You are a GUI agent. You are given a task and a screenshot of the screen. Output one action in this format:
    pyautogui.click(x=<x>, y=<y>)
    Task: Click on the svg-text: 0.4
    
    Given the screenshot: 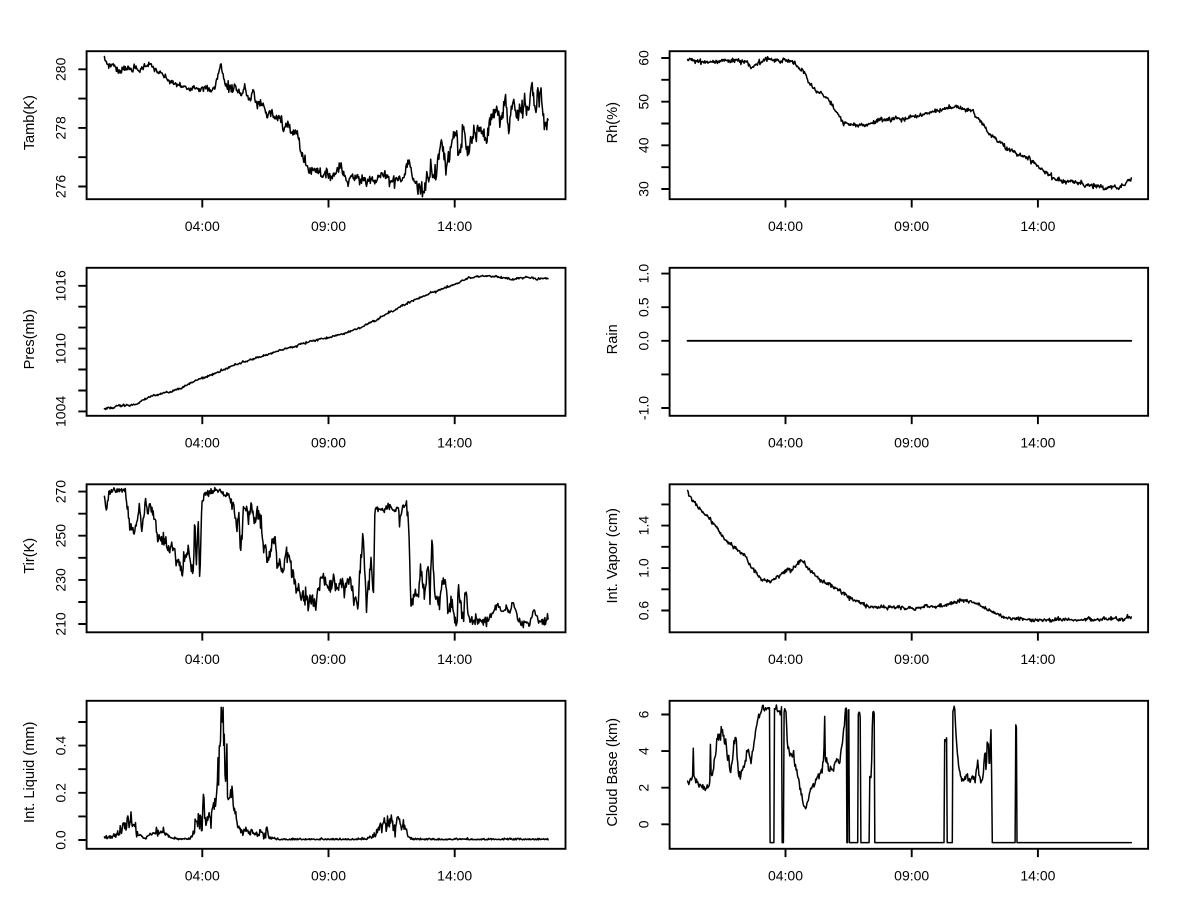 What is the action you would take?
    pyautogui.click(x=60, y=746)
    